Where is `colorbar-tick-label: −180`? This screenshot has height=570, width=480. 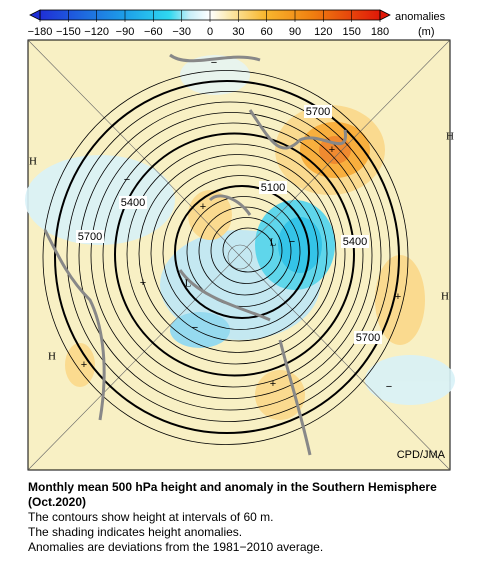
colorbar-tick-label: −180 is located at coordinates (40, 32).